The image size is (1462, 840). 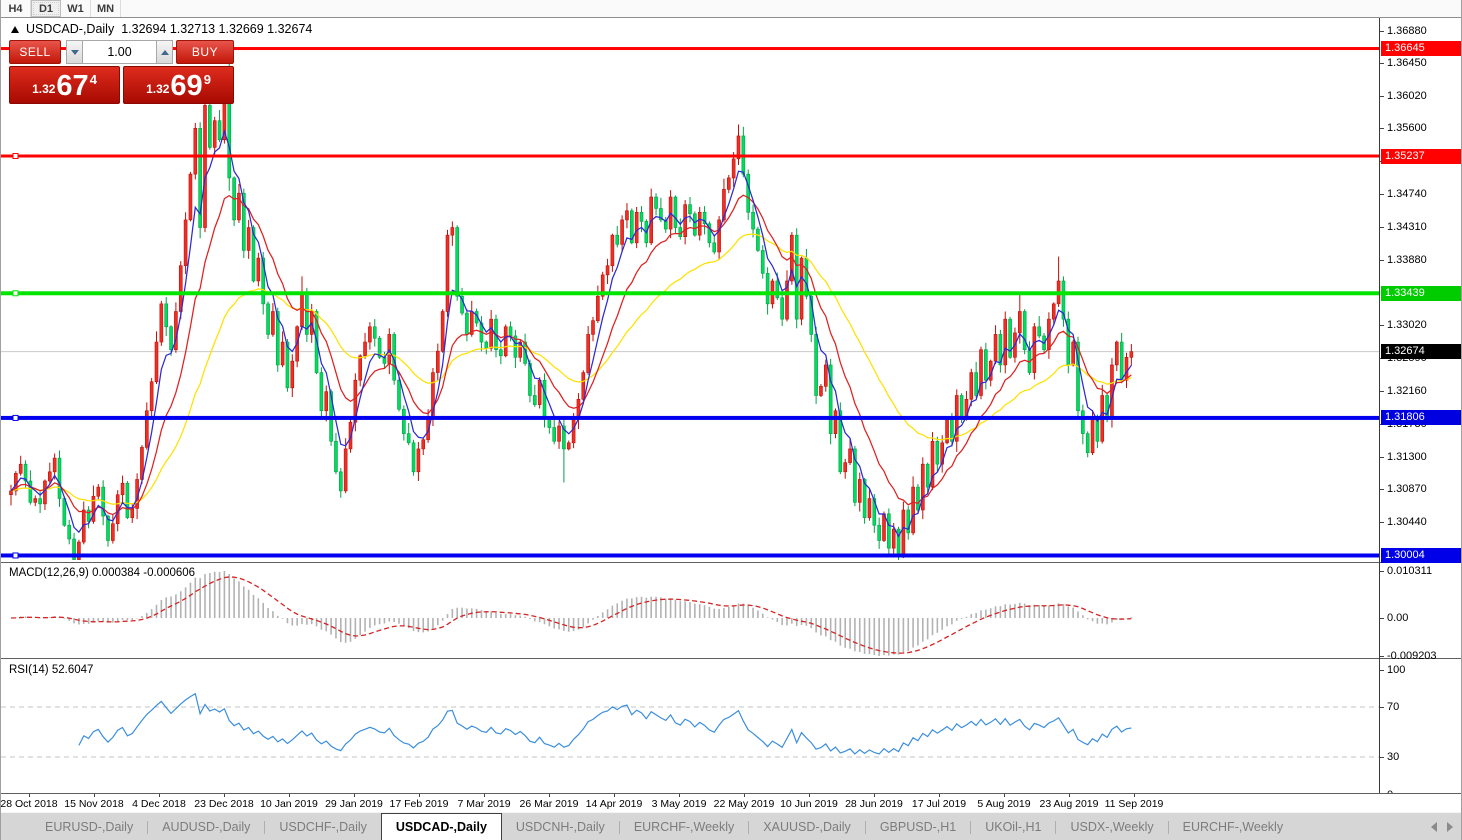 I want to click on tab-usdcnh-daily: USDCNH-,Daily, so click(x=560, y=827).